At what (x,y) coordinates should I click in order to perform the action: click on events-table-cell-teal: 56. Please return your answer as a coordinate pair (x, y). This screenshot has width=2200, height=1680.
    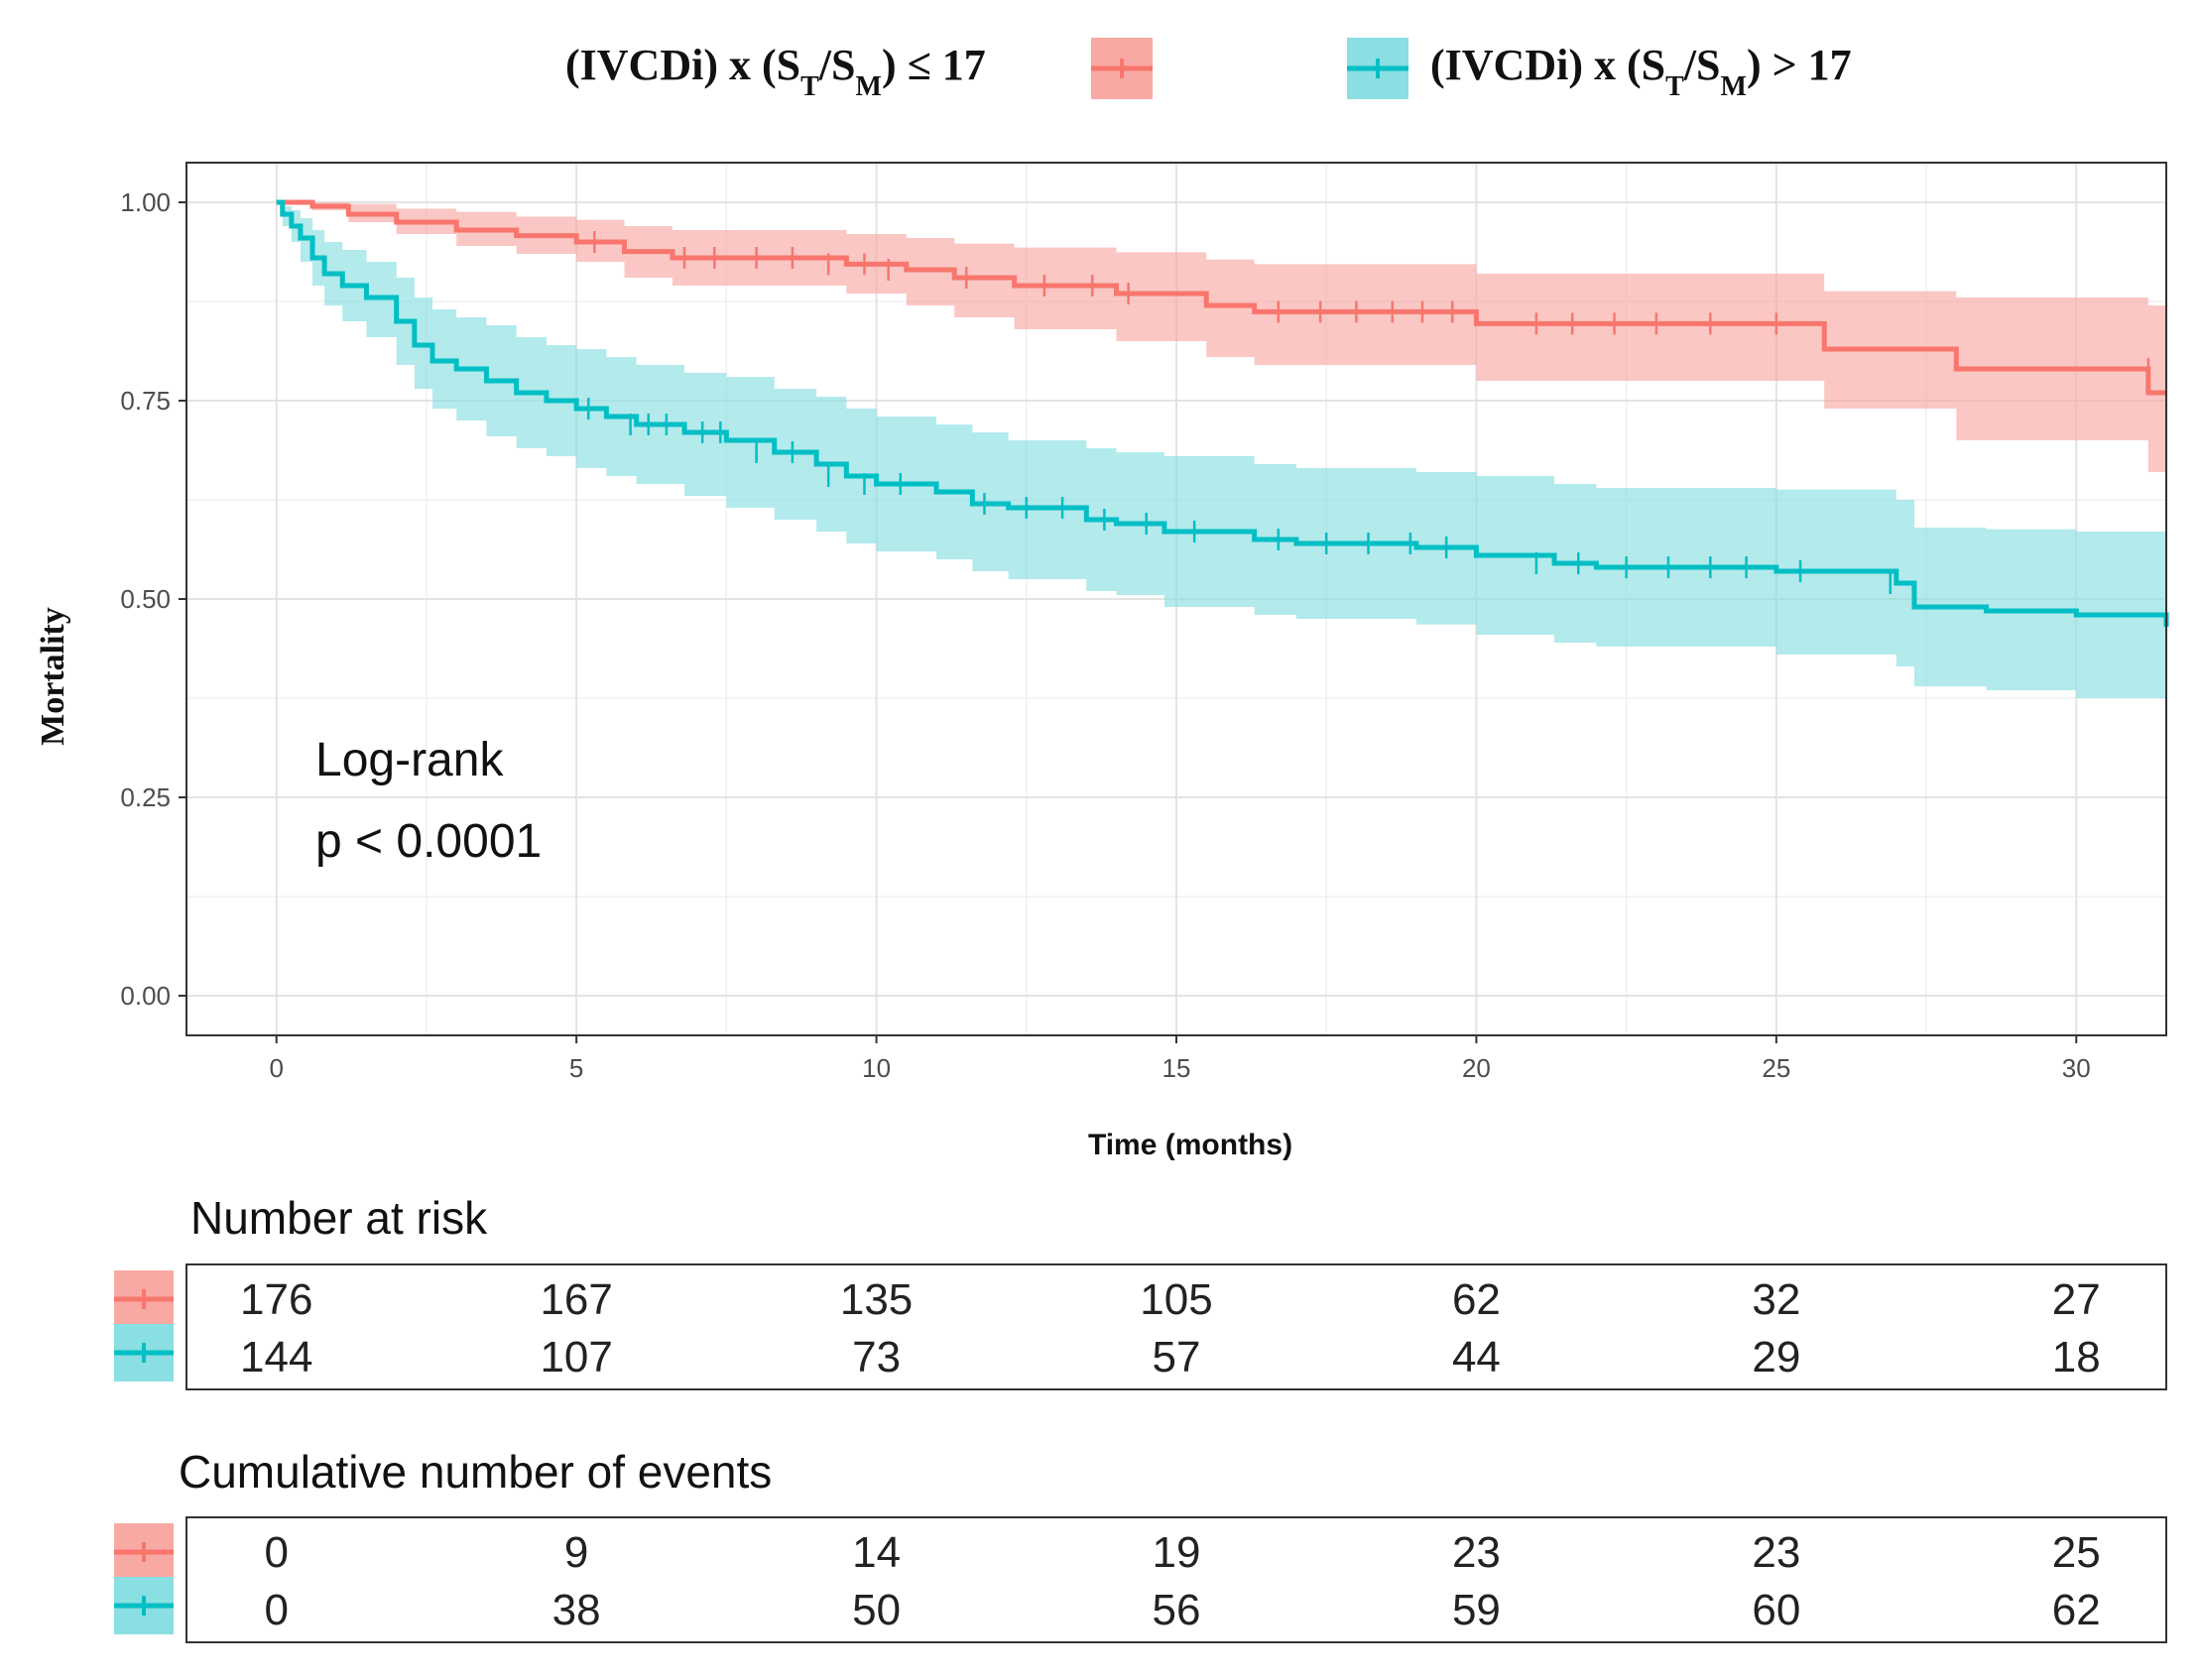
    Looking at the image, I should click on (1177, 1610).